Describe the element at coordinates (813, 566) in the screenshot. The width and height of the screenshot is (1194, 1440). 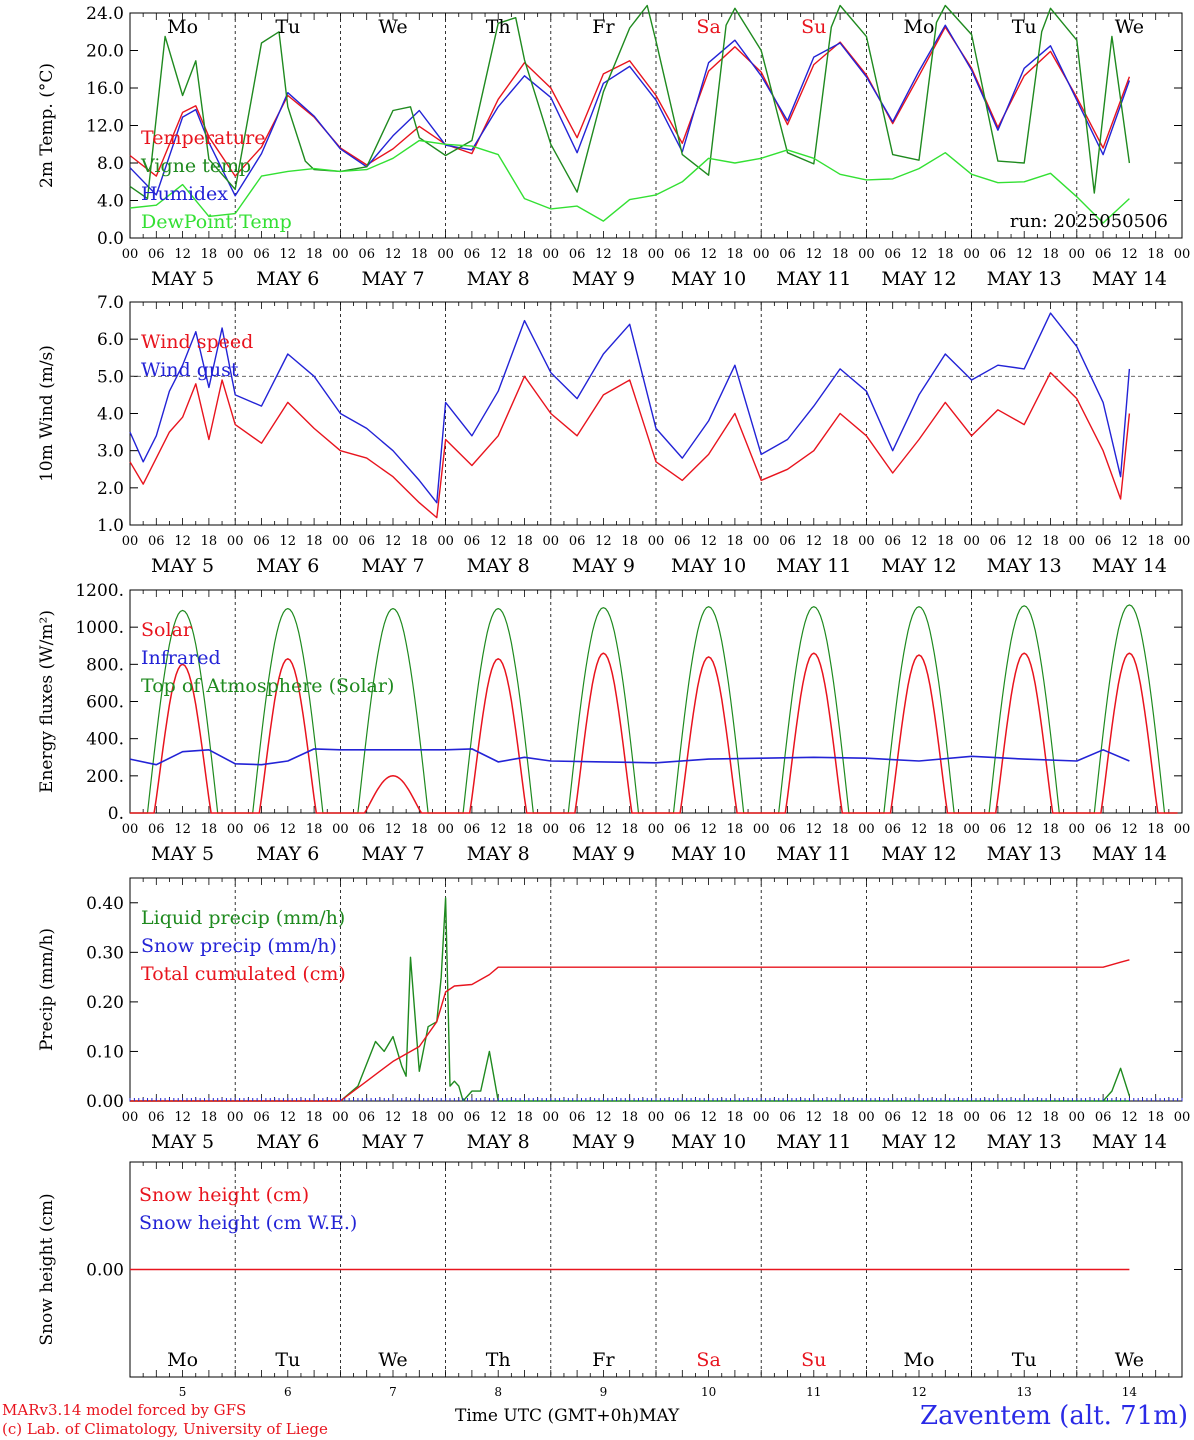
I see `date-label: MAY 11` at that location.